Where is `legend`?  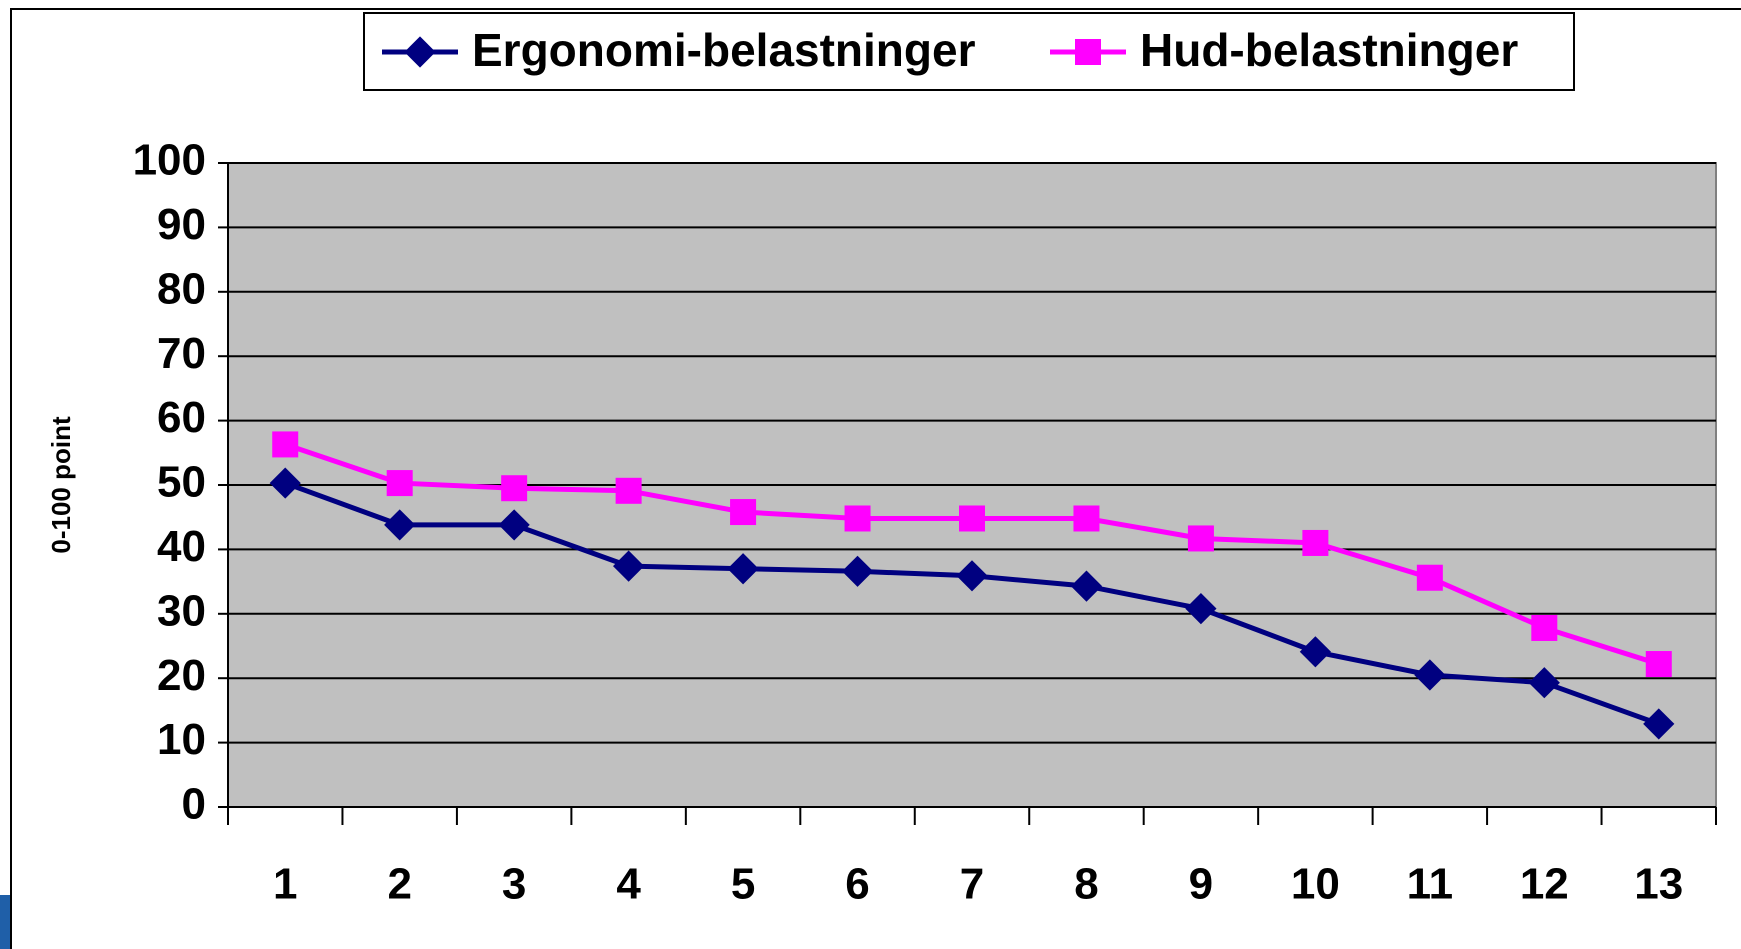
legend is located at coordinates (969, 51).